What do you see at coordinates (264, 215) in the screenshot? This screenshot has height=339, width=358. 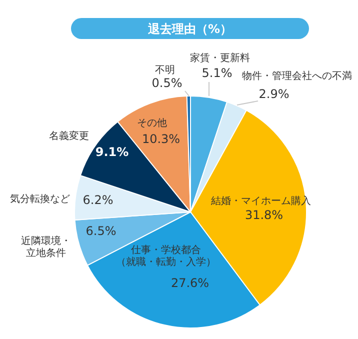 I see `data-label: 31.8%` at bounding box center [264, 215].